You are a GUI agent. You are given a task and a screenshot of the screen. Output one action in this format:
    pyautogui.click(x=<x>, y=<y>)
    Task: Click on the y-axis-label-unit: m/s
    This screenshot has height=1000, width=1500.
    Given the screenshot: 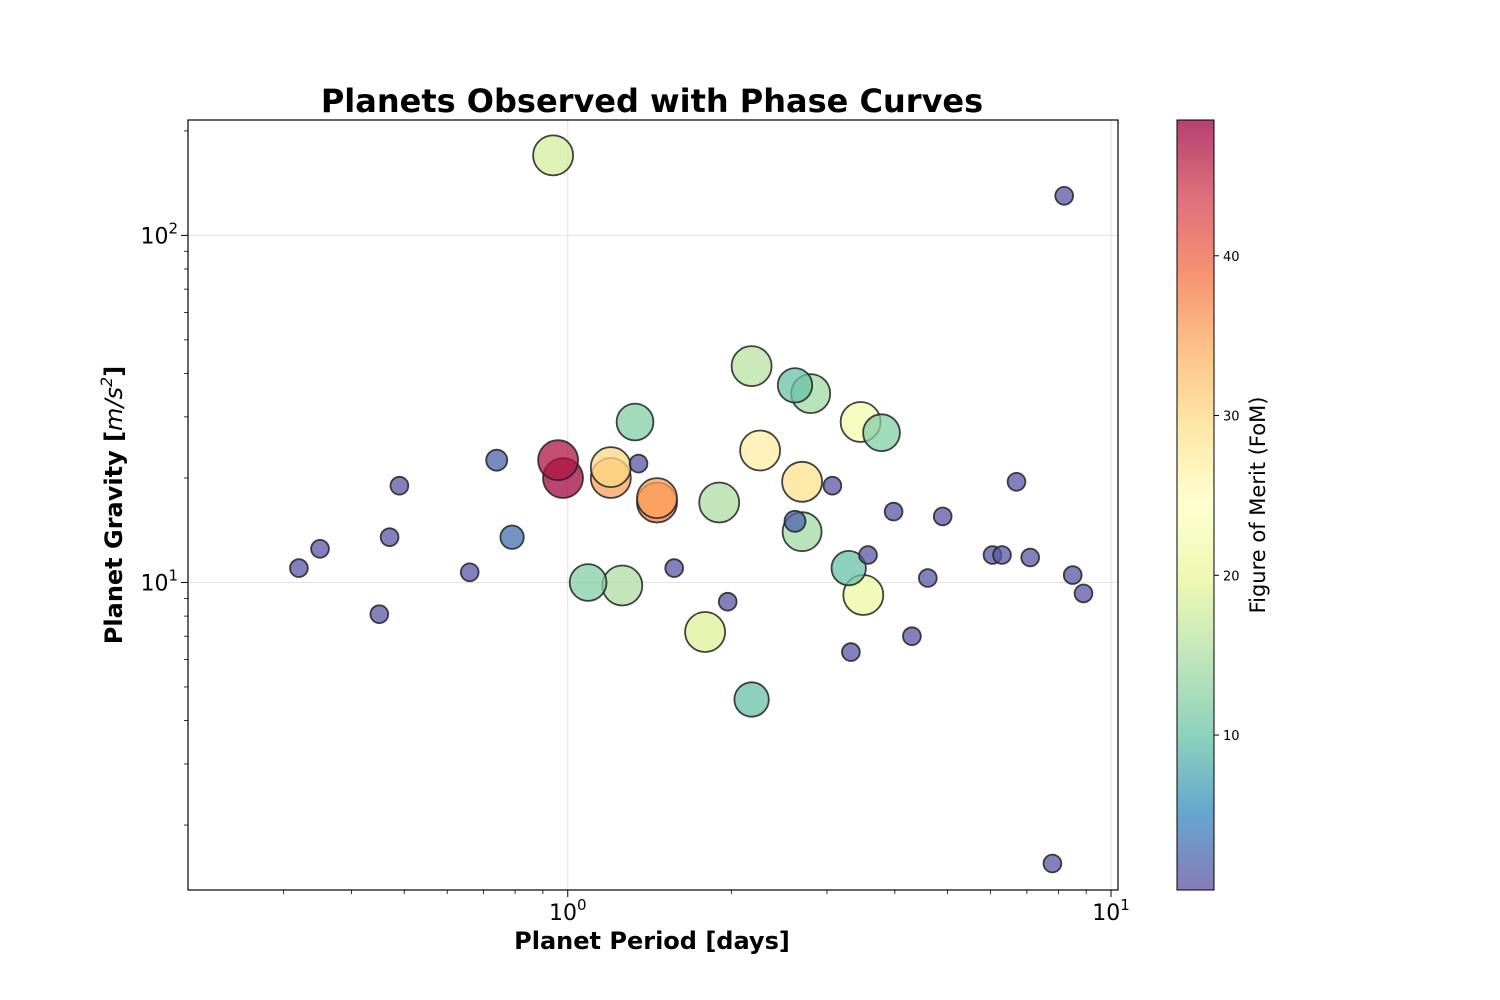 What is the action you would take?
    pyautogui.click(x=114, y=409)
    